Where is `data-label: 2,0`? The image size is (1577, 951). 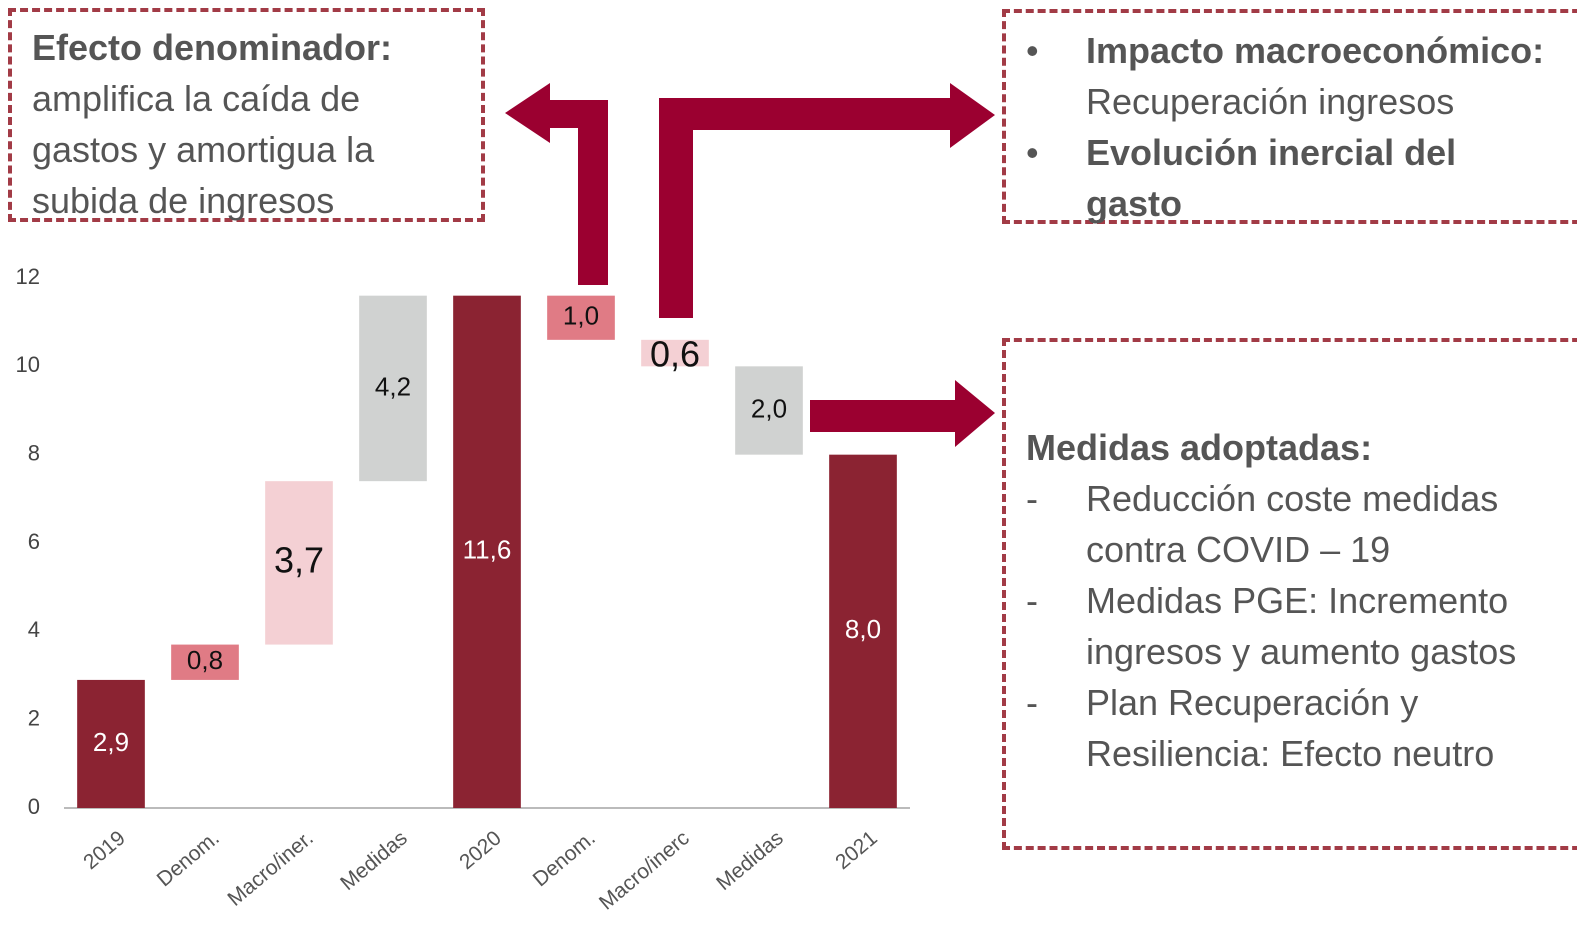
data-label: 2,0 is located at coordinates (769, 408).